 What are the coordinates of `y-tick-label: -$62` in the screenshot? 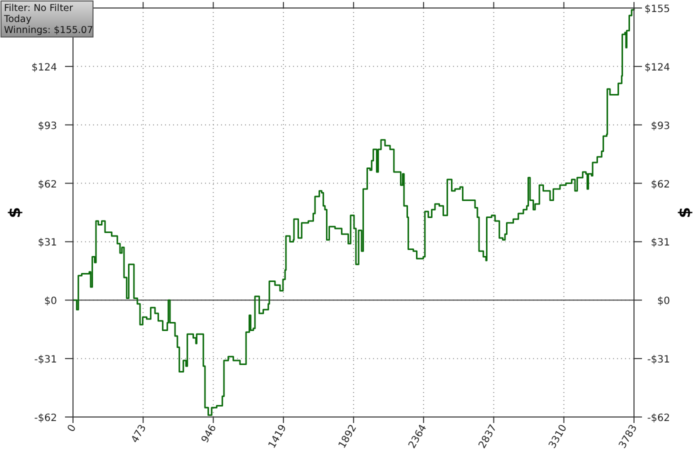 It's located at (45, 418).